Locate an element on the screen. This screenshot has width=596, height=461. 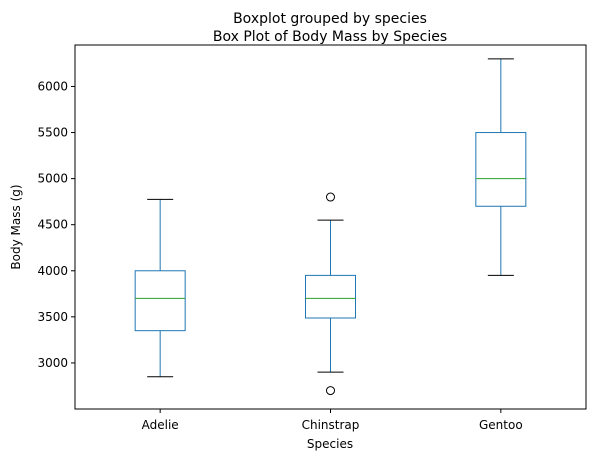
y-axis-label: Body Mass (g) is located at coordinates (16, 226).